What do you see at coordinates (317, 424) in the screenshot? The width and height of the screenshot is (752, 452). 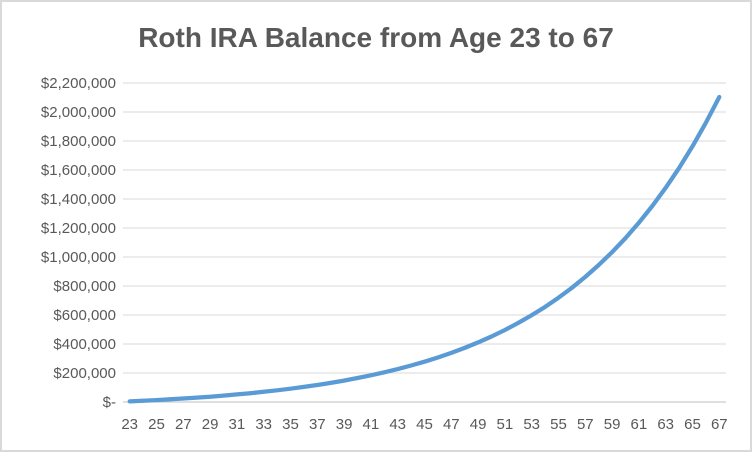 I see `x-tick-label: 37` at bounding box center [317, 424].